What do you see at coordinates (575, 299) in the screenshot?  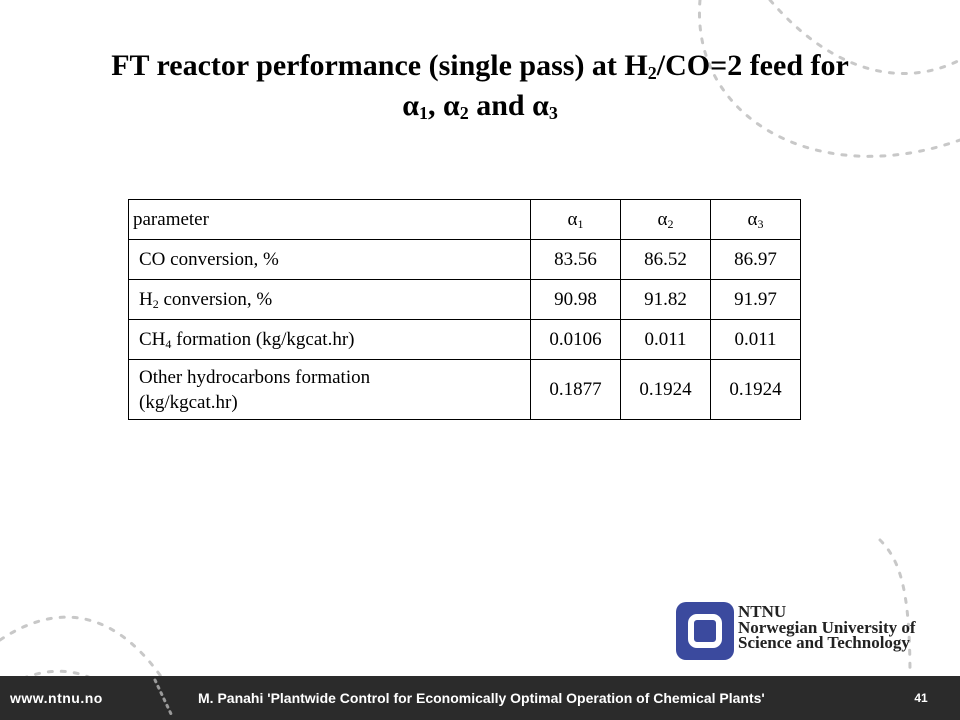 I see `cell-value: 90.98` at bounding box center [575, 299].